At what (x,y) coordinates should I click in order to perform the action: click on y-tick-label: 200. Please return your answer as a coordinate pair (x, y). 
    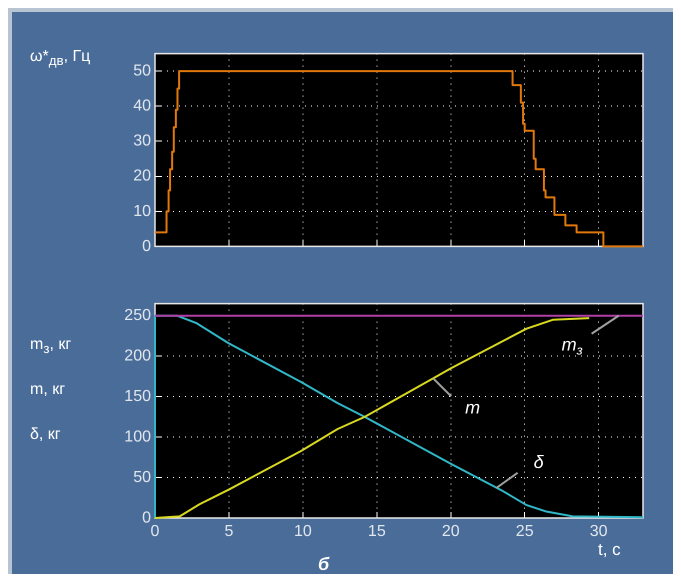
    Looking at the image, I should click on (138, 356).